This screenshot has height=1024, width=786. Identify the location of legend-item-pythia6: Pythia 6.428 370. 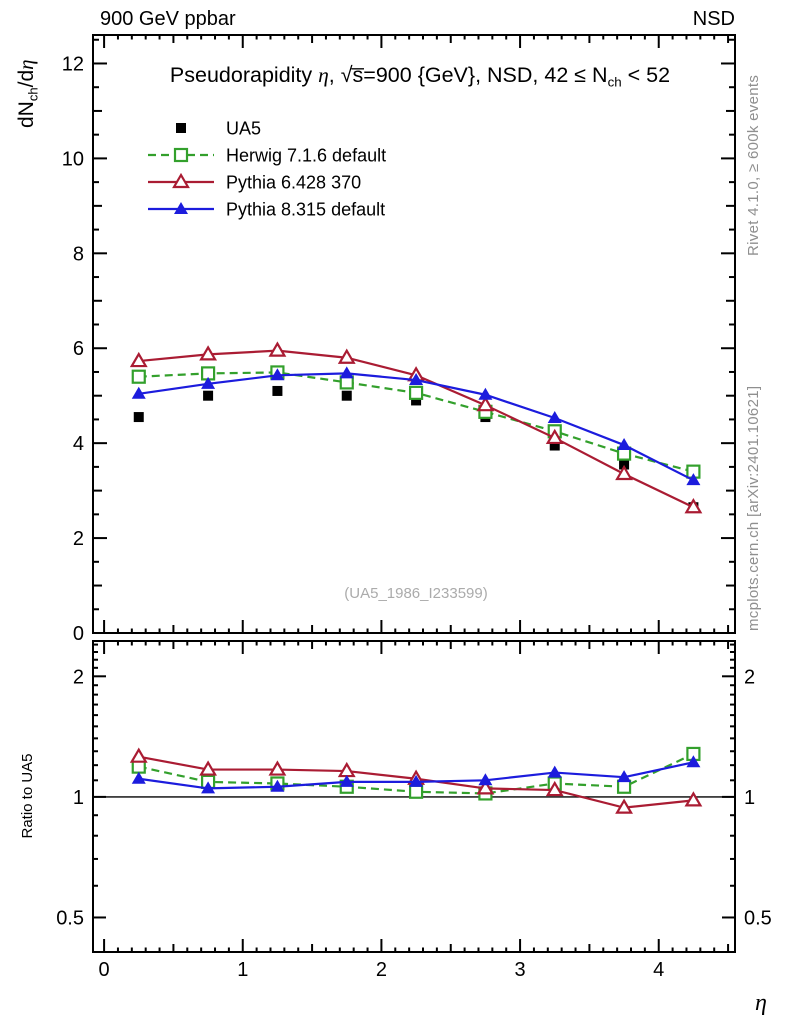
(254, 183).